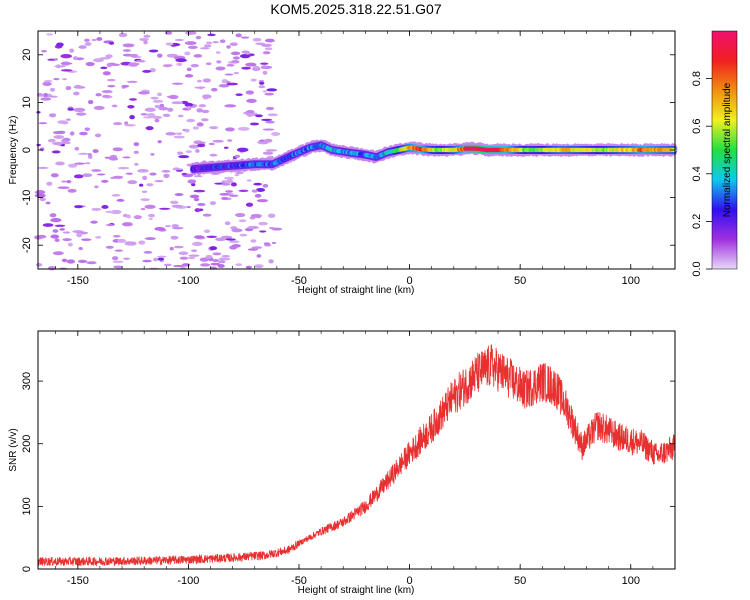 The image size is (750, 600). Describe the element at coordinates (724, 150) in the screenshot. I see `colorbar-gradient` at that location.